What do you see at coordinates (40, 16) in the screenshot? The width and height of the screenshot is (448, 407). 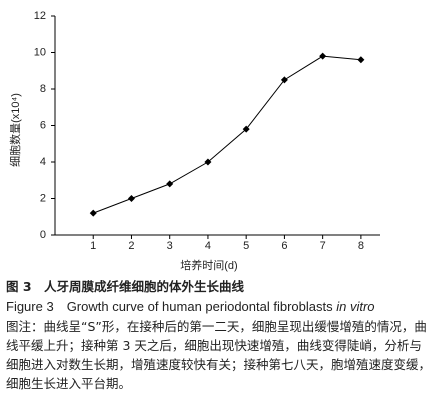 I see `y-tick-label: 12` at bounding box center [40, 16].